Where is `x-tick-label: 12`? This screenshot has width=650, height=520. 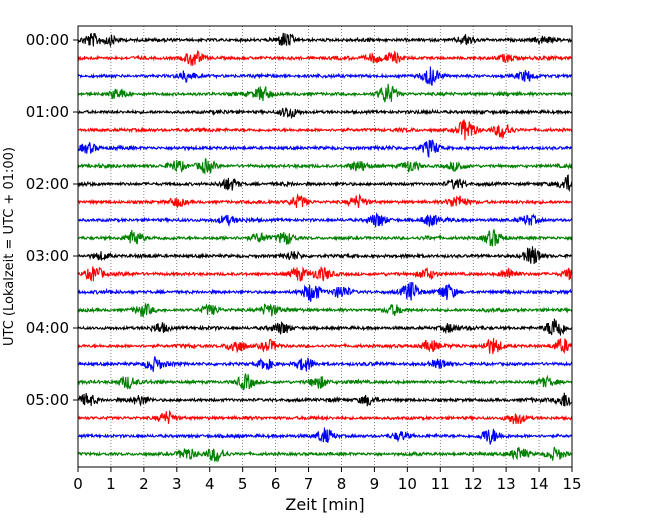 x-tick-label: 12 is located at coordinates (473, 484).